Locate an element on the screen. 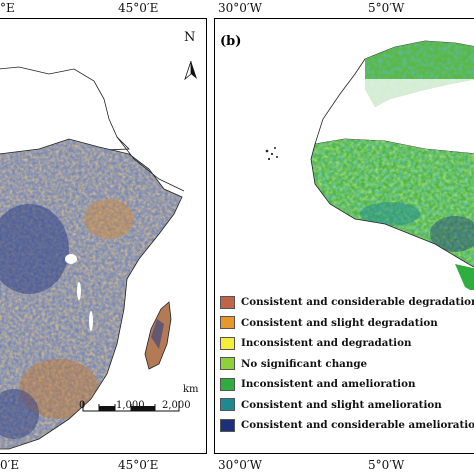  north-arrow is located at coordinates (190, 70).